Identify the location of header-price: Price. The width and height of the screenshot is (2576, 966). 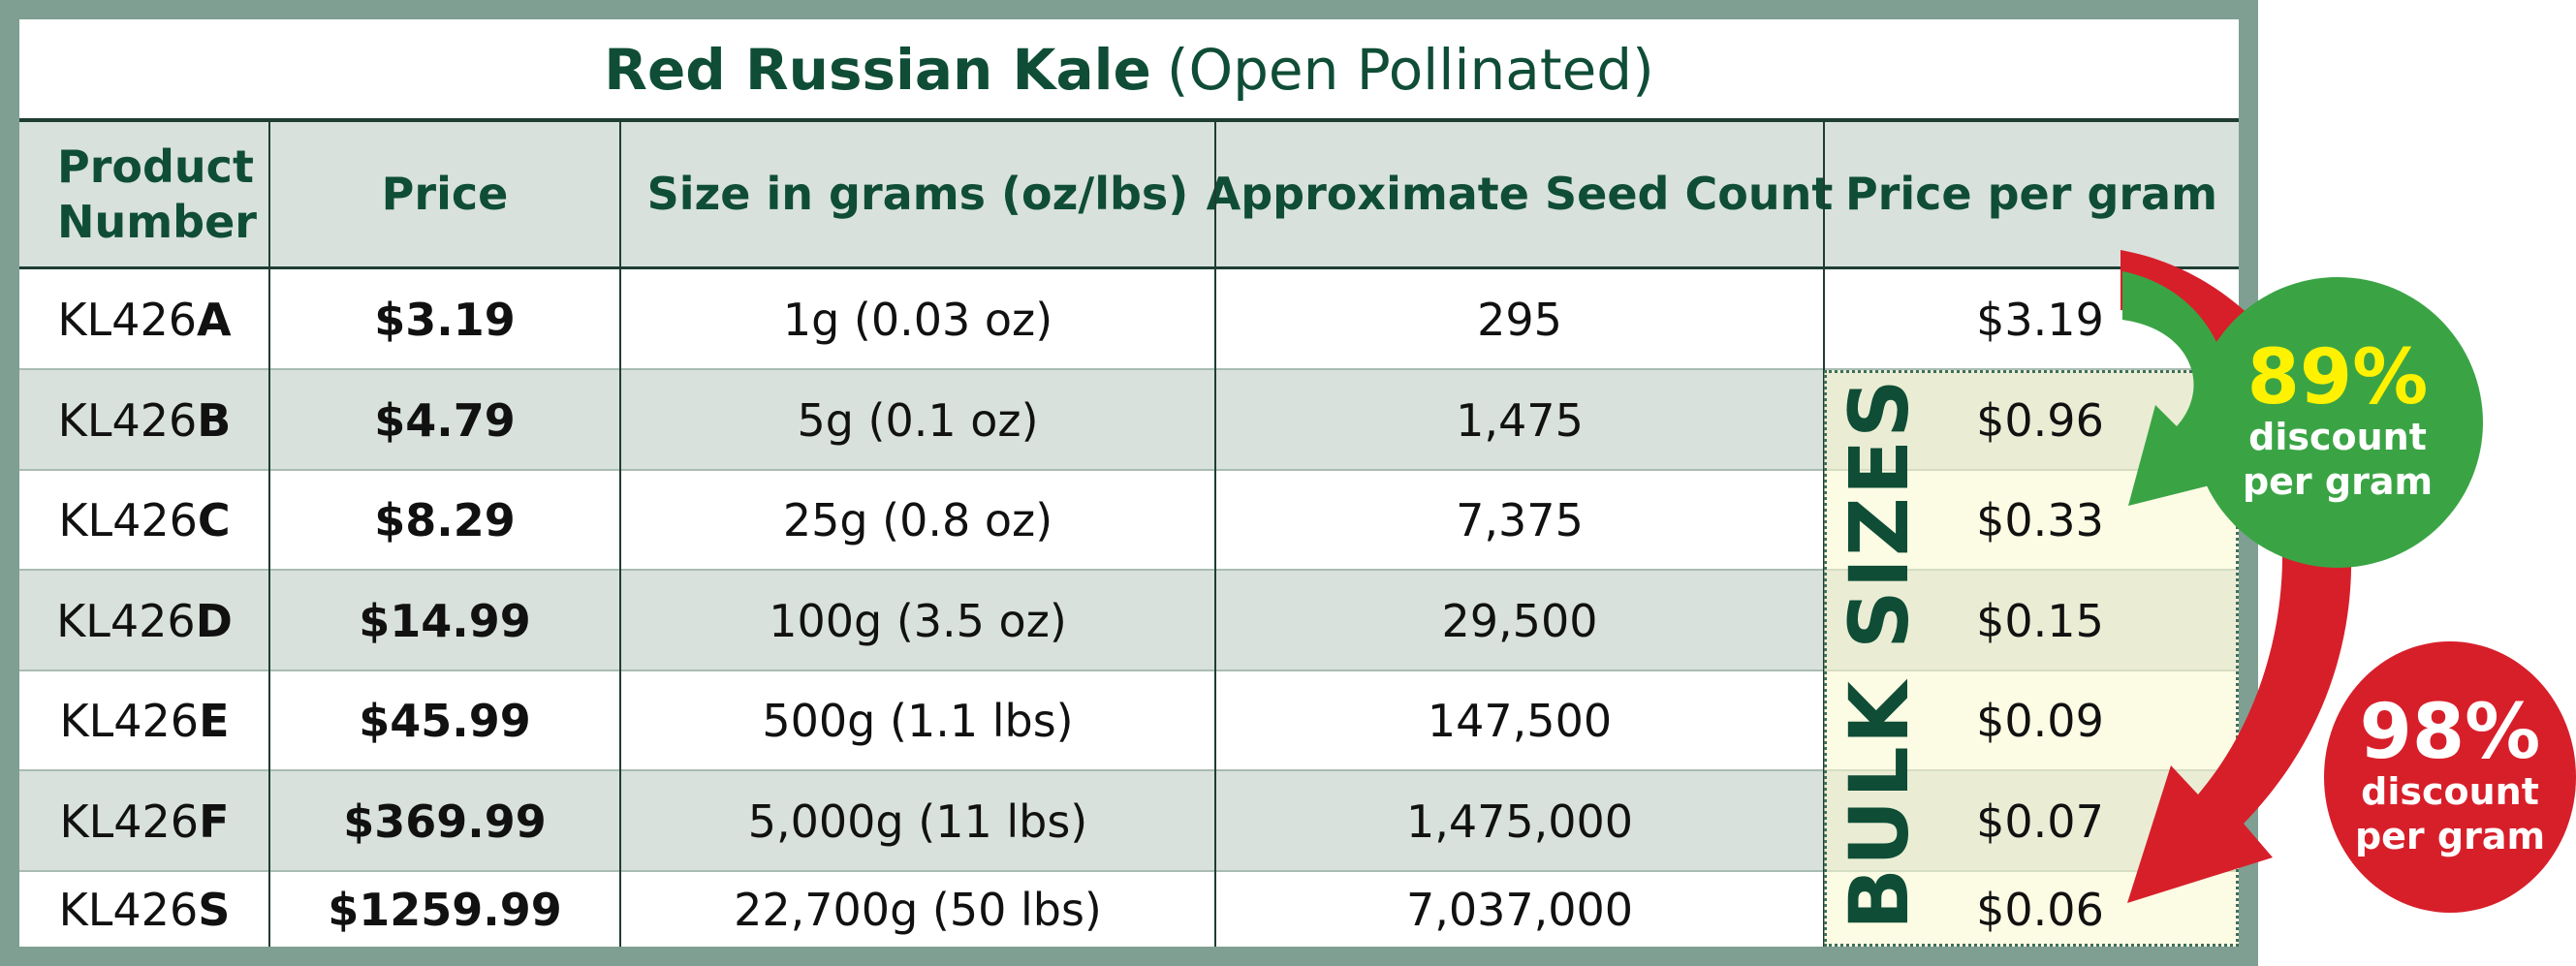
(445, 194).